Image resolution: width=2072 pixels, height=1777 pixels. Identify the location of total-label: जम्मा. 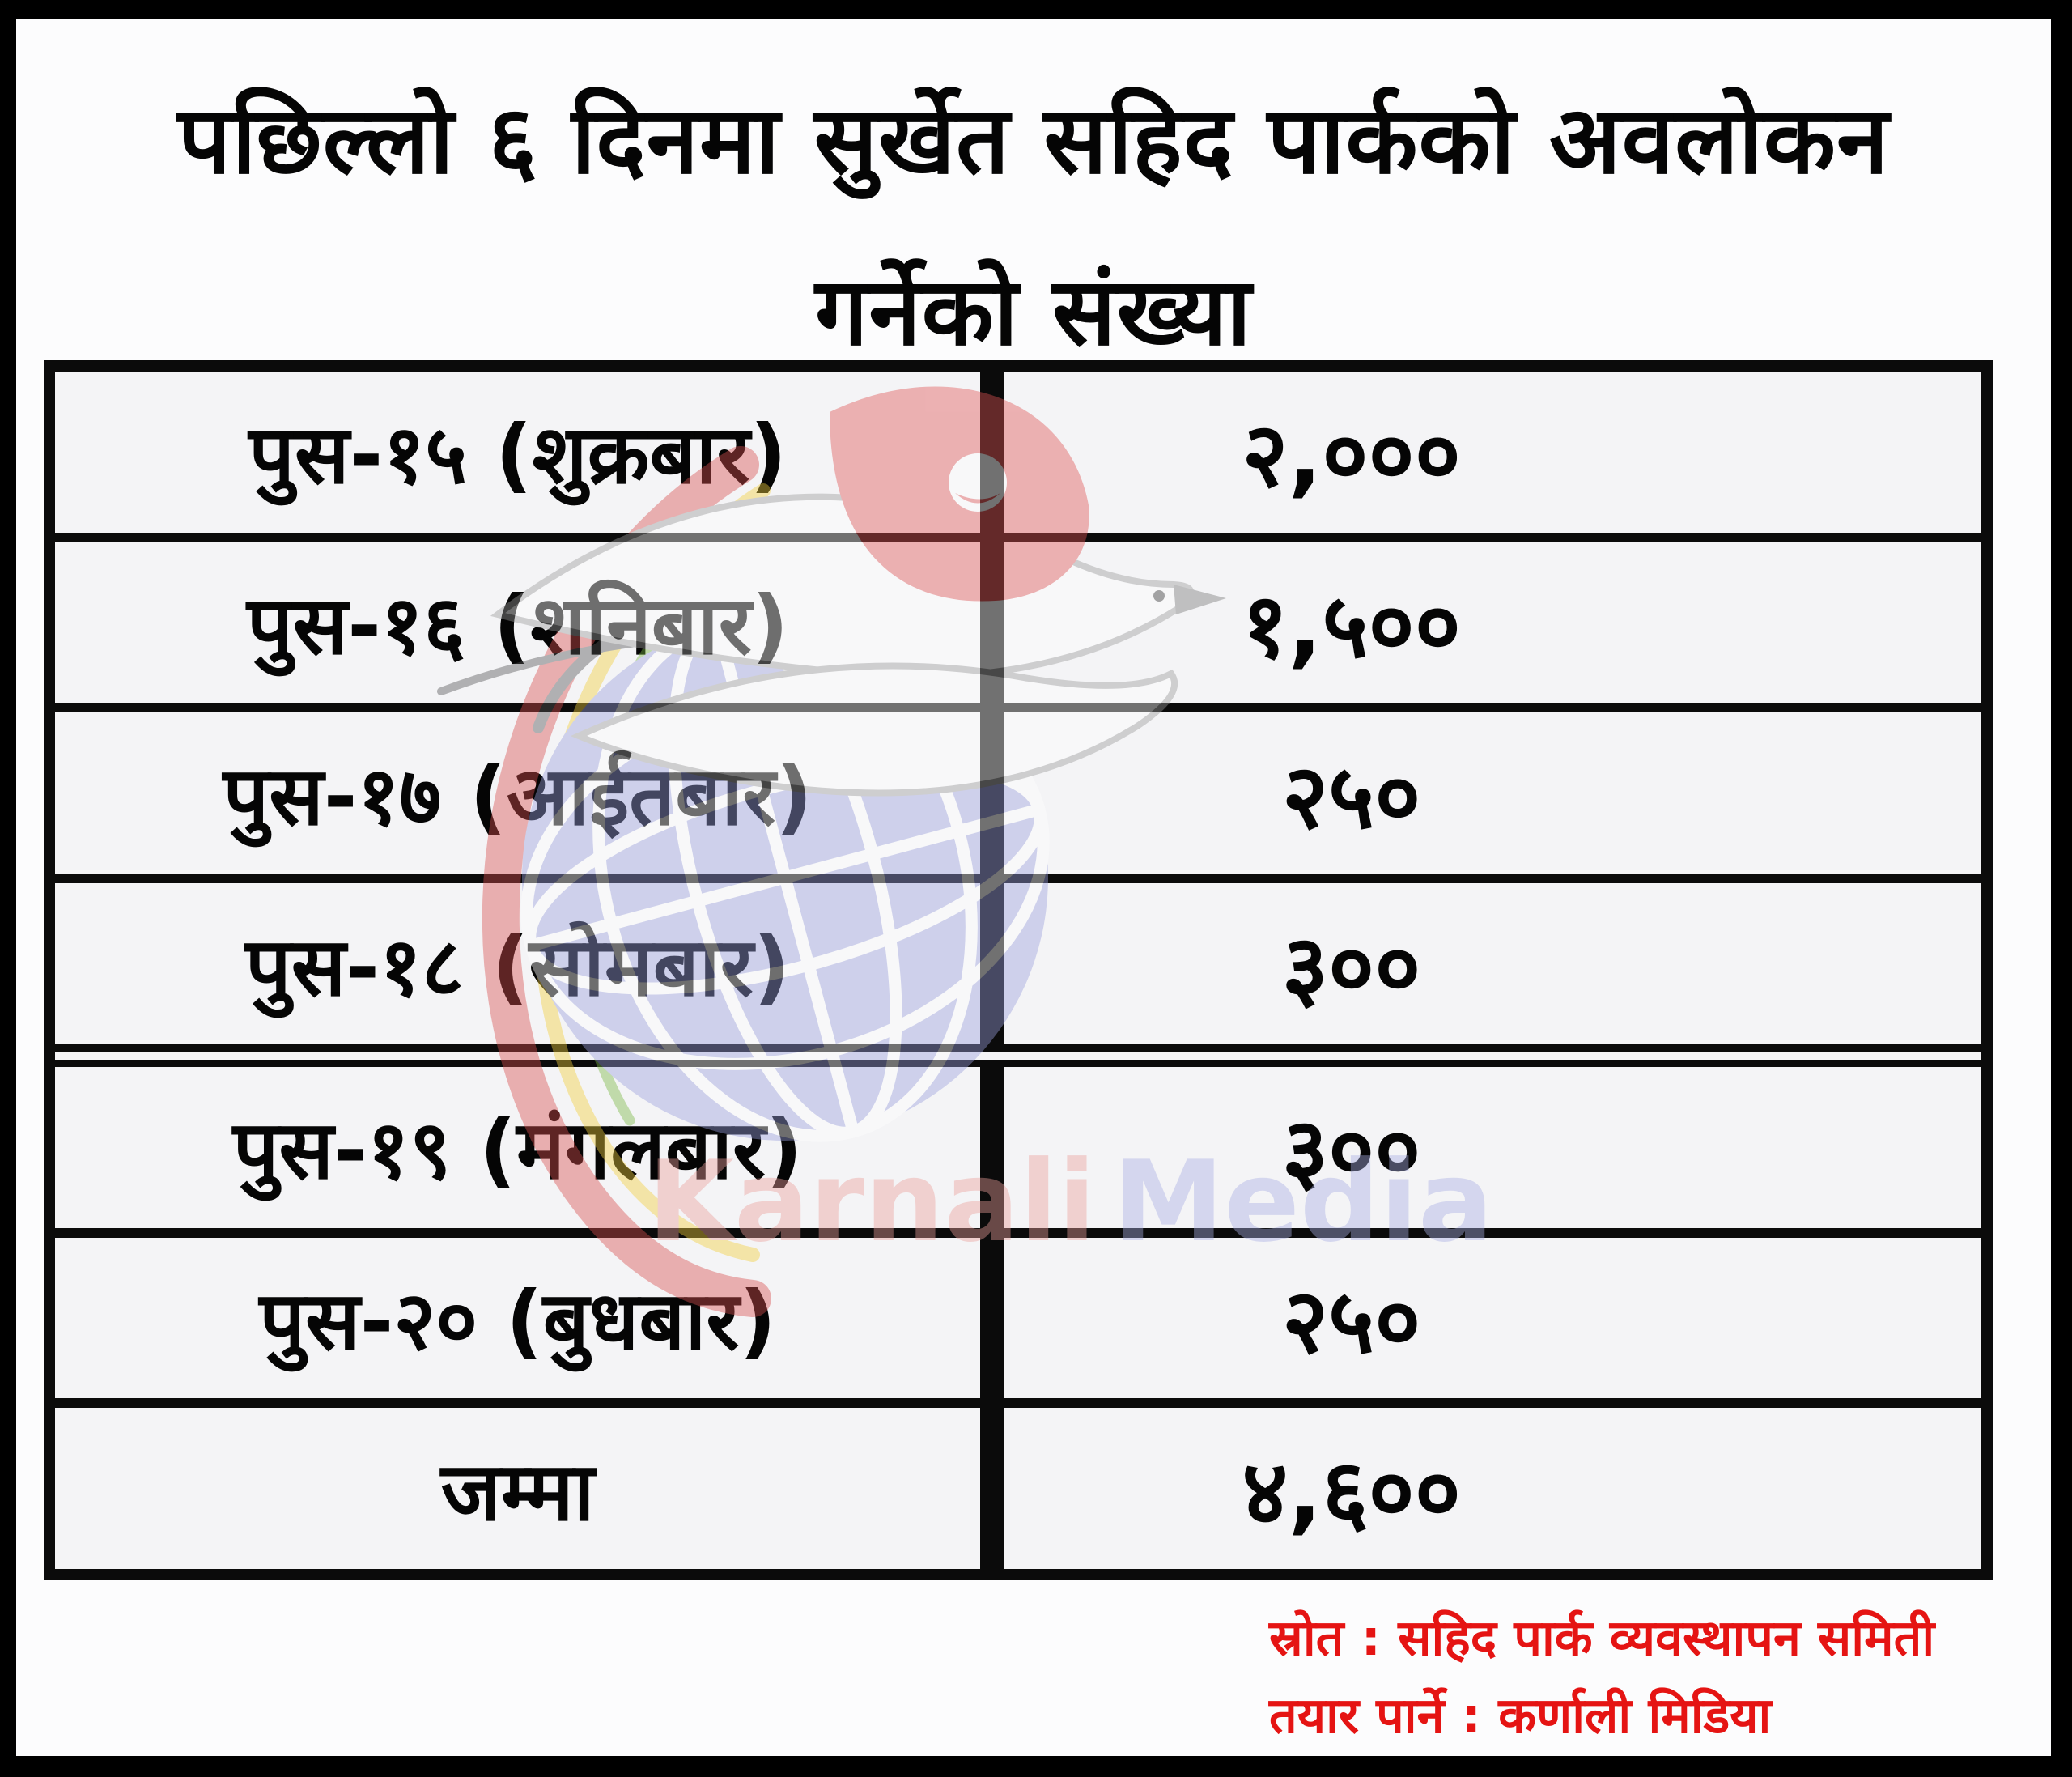
(517, 1491).